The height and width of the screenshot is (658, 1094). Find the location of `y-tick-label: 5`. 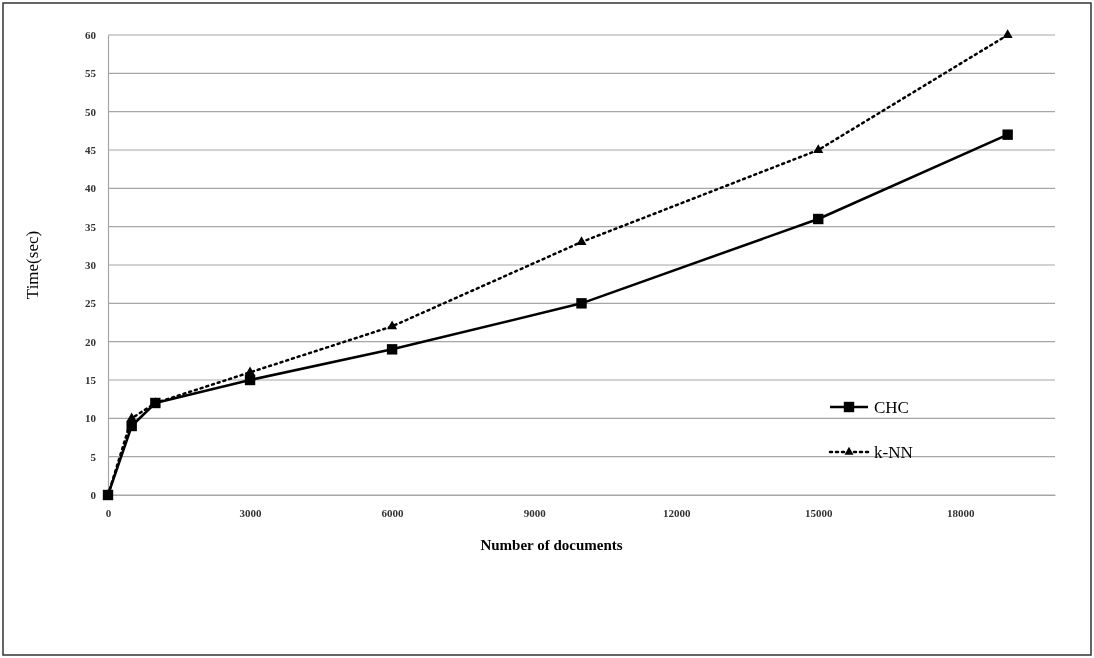

y-tick-label: 5 is located at coordinates (93, 456).